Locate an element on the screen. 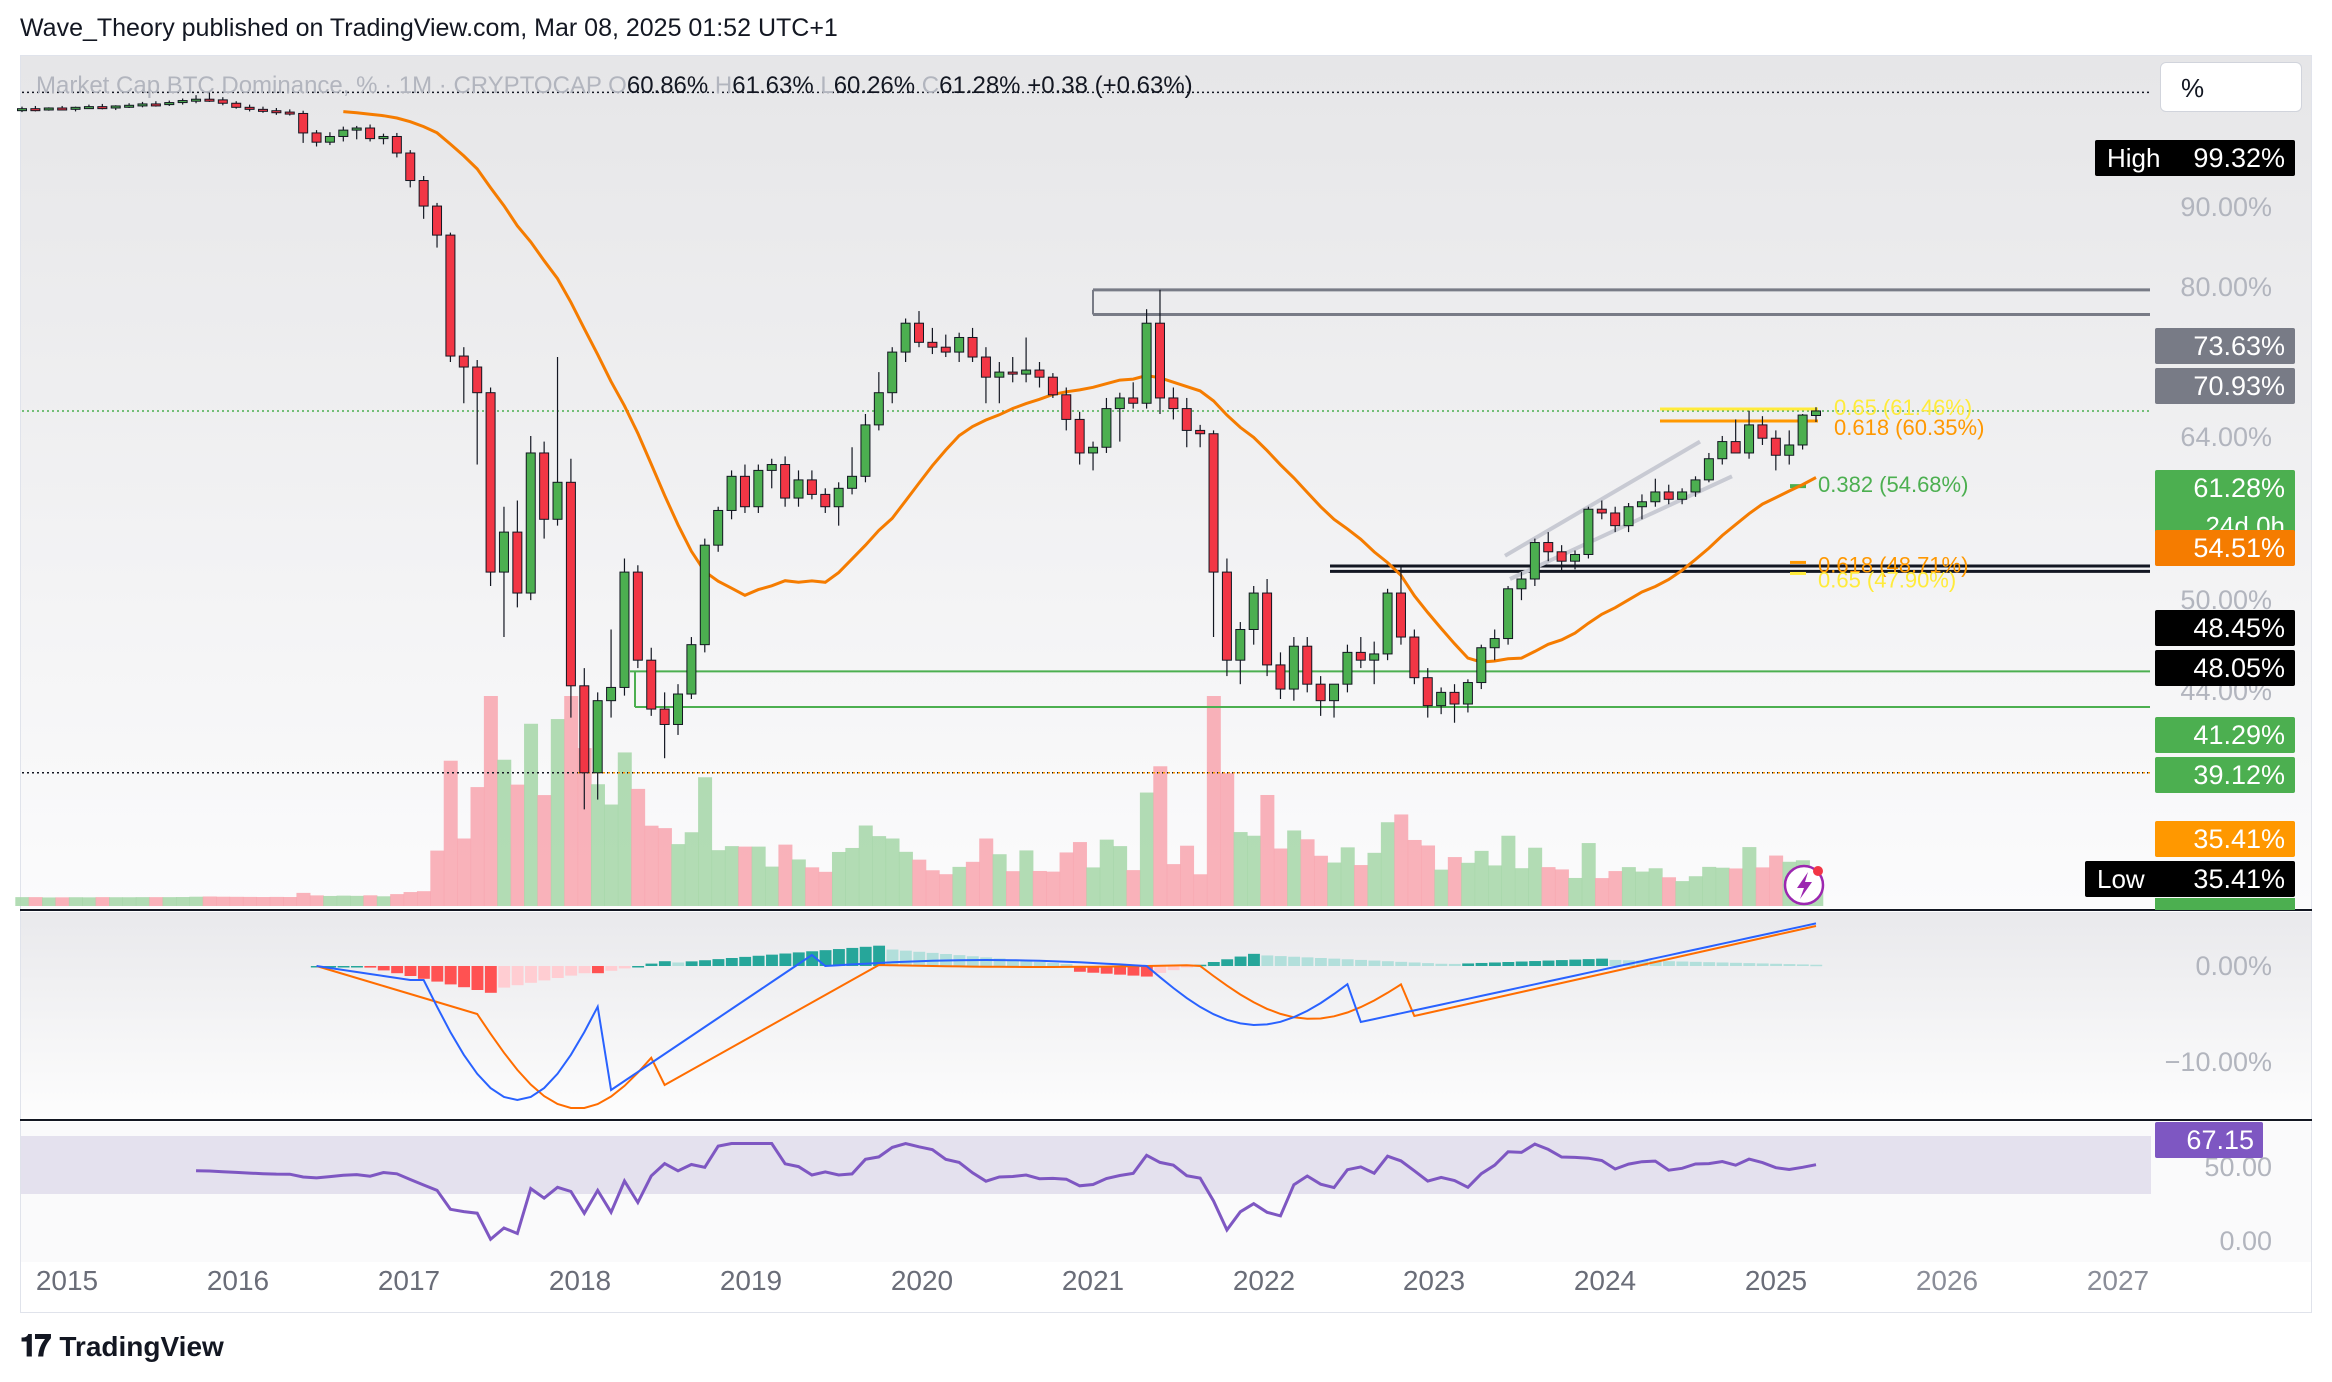 The image size is (2332, 1382). macd-line is located at coordinates (1066, 1012).